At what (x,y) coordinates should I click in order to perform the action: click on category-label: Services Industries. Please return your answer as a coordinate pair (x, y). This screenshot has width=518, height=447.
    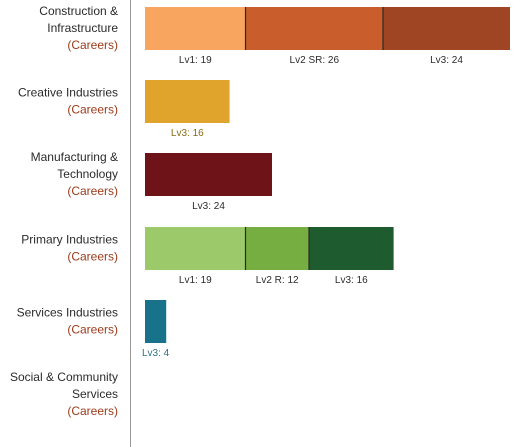
    Looking at the image, I should click on (67, 313).